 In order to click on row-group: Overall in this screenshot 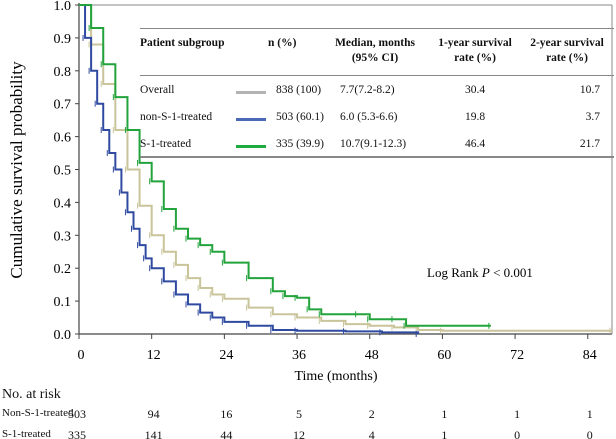, I will do `click(157, 90)`.